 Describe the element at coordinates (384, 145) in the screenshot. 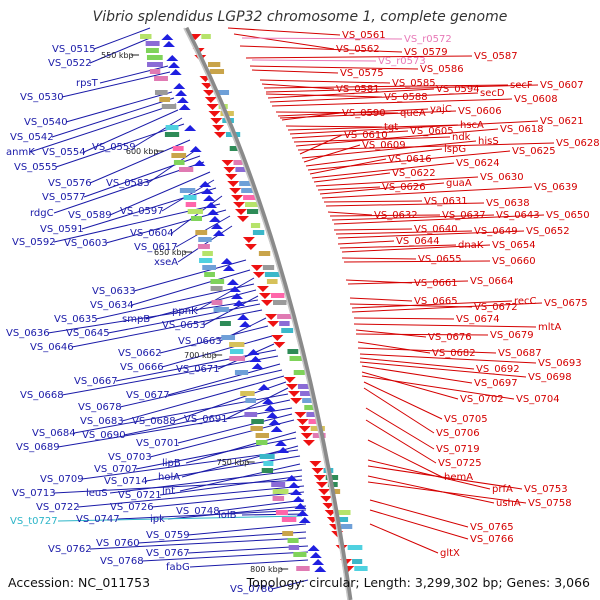

I see `gene-label: VS_0609` at that location.